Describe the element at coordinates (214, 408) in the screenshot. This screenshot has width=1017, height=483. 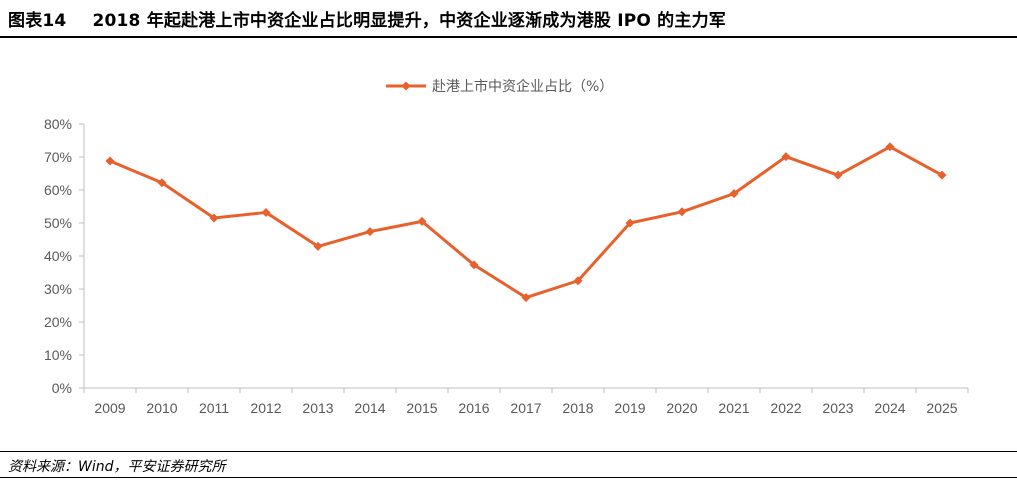
I see `x-tick-label: 2011` at that location.